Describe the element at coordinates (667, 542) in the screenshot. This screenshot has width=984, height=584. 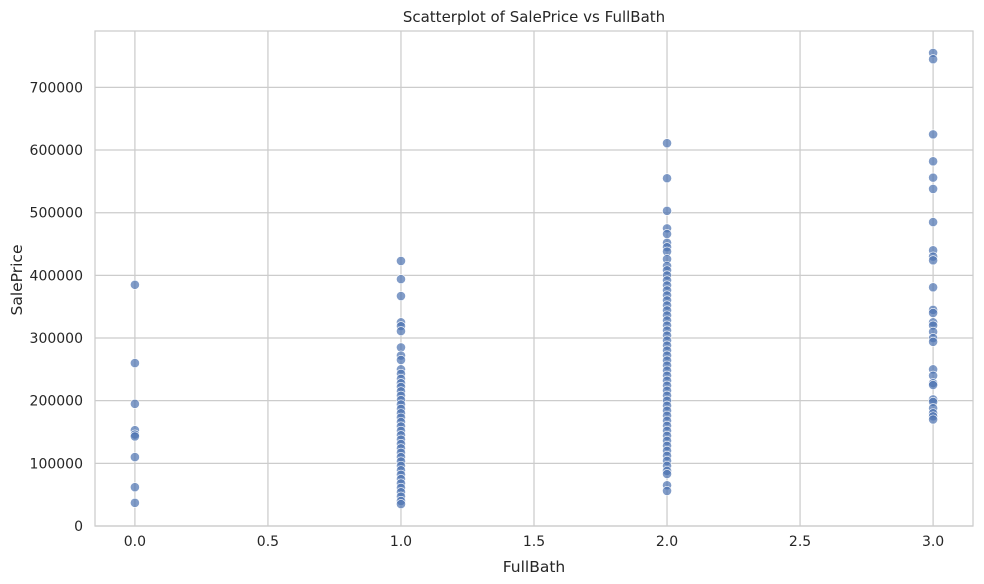
I see `x-tick-label: 2.0` at that location.